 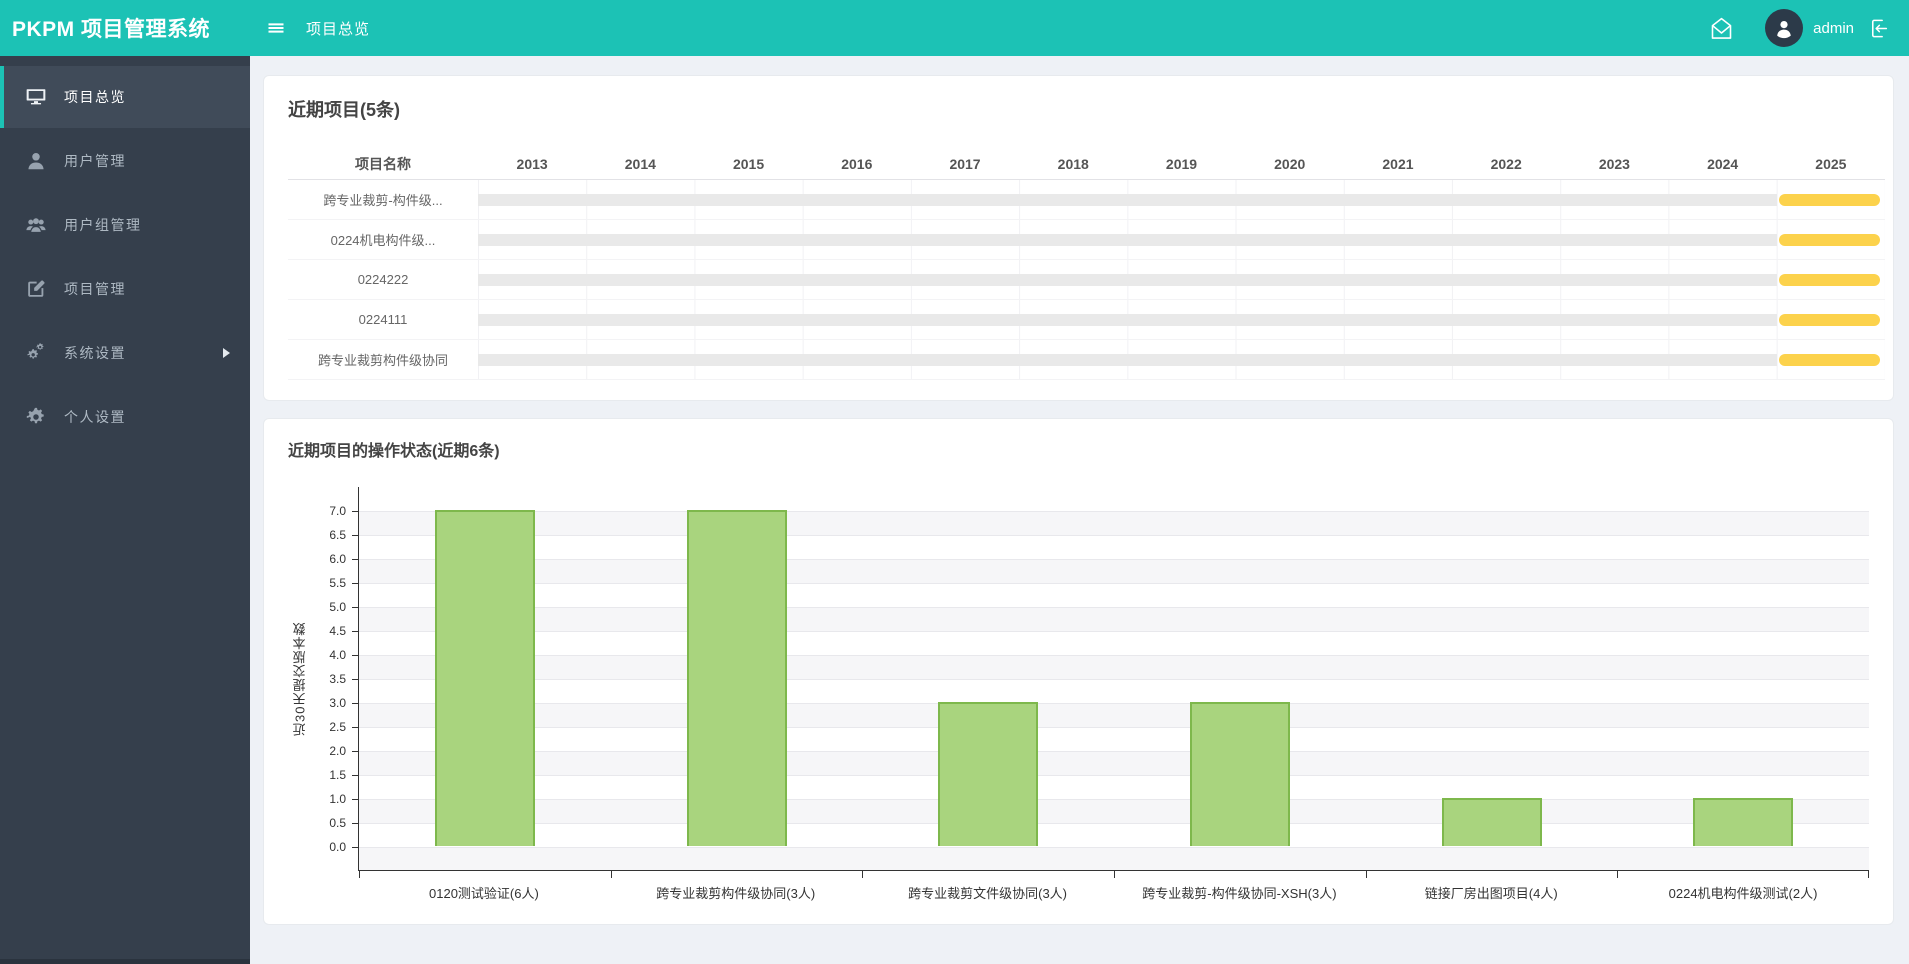 I want to click on sidebar-item: 用户管理, so click(x=125, y=161).